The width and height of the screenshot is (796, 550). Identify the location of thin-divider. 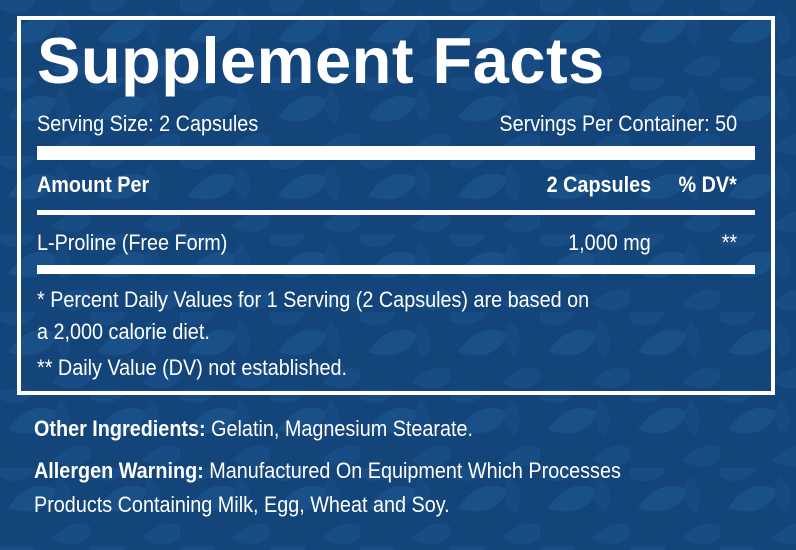
(396, 212).